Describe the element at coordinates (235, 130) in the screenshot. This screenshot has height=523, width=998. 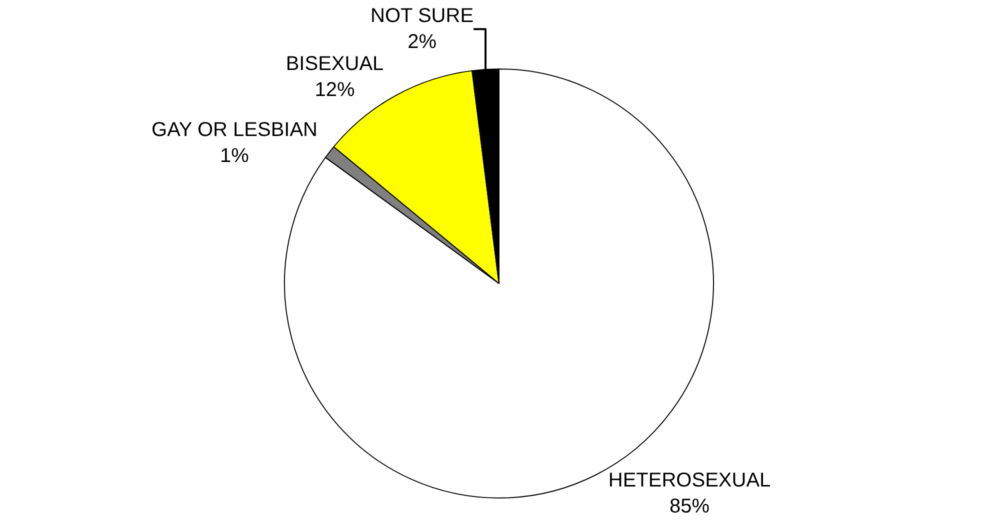
I see `slice-label: GAY OR LESBIAN` at that location.